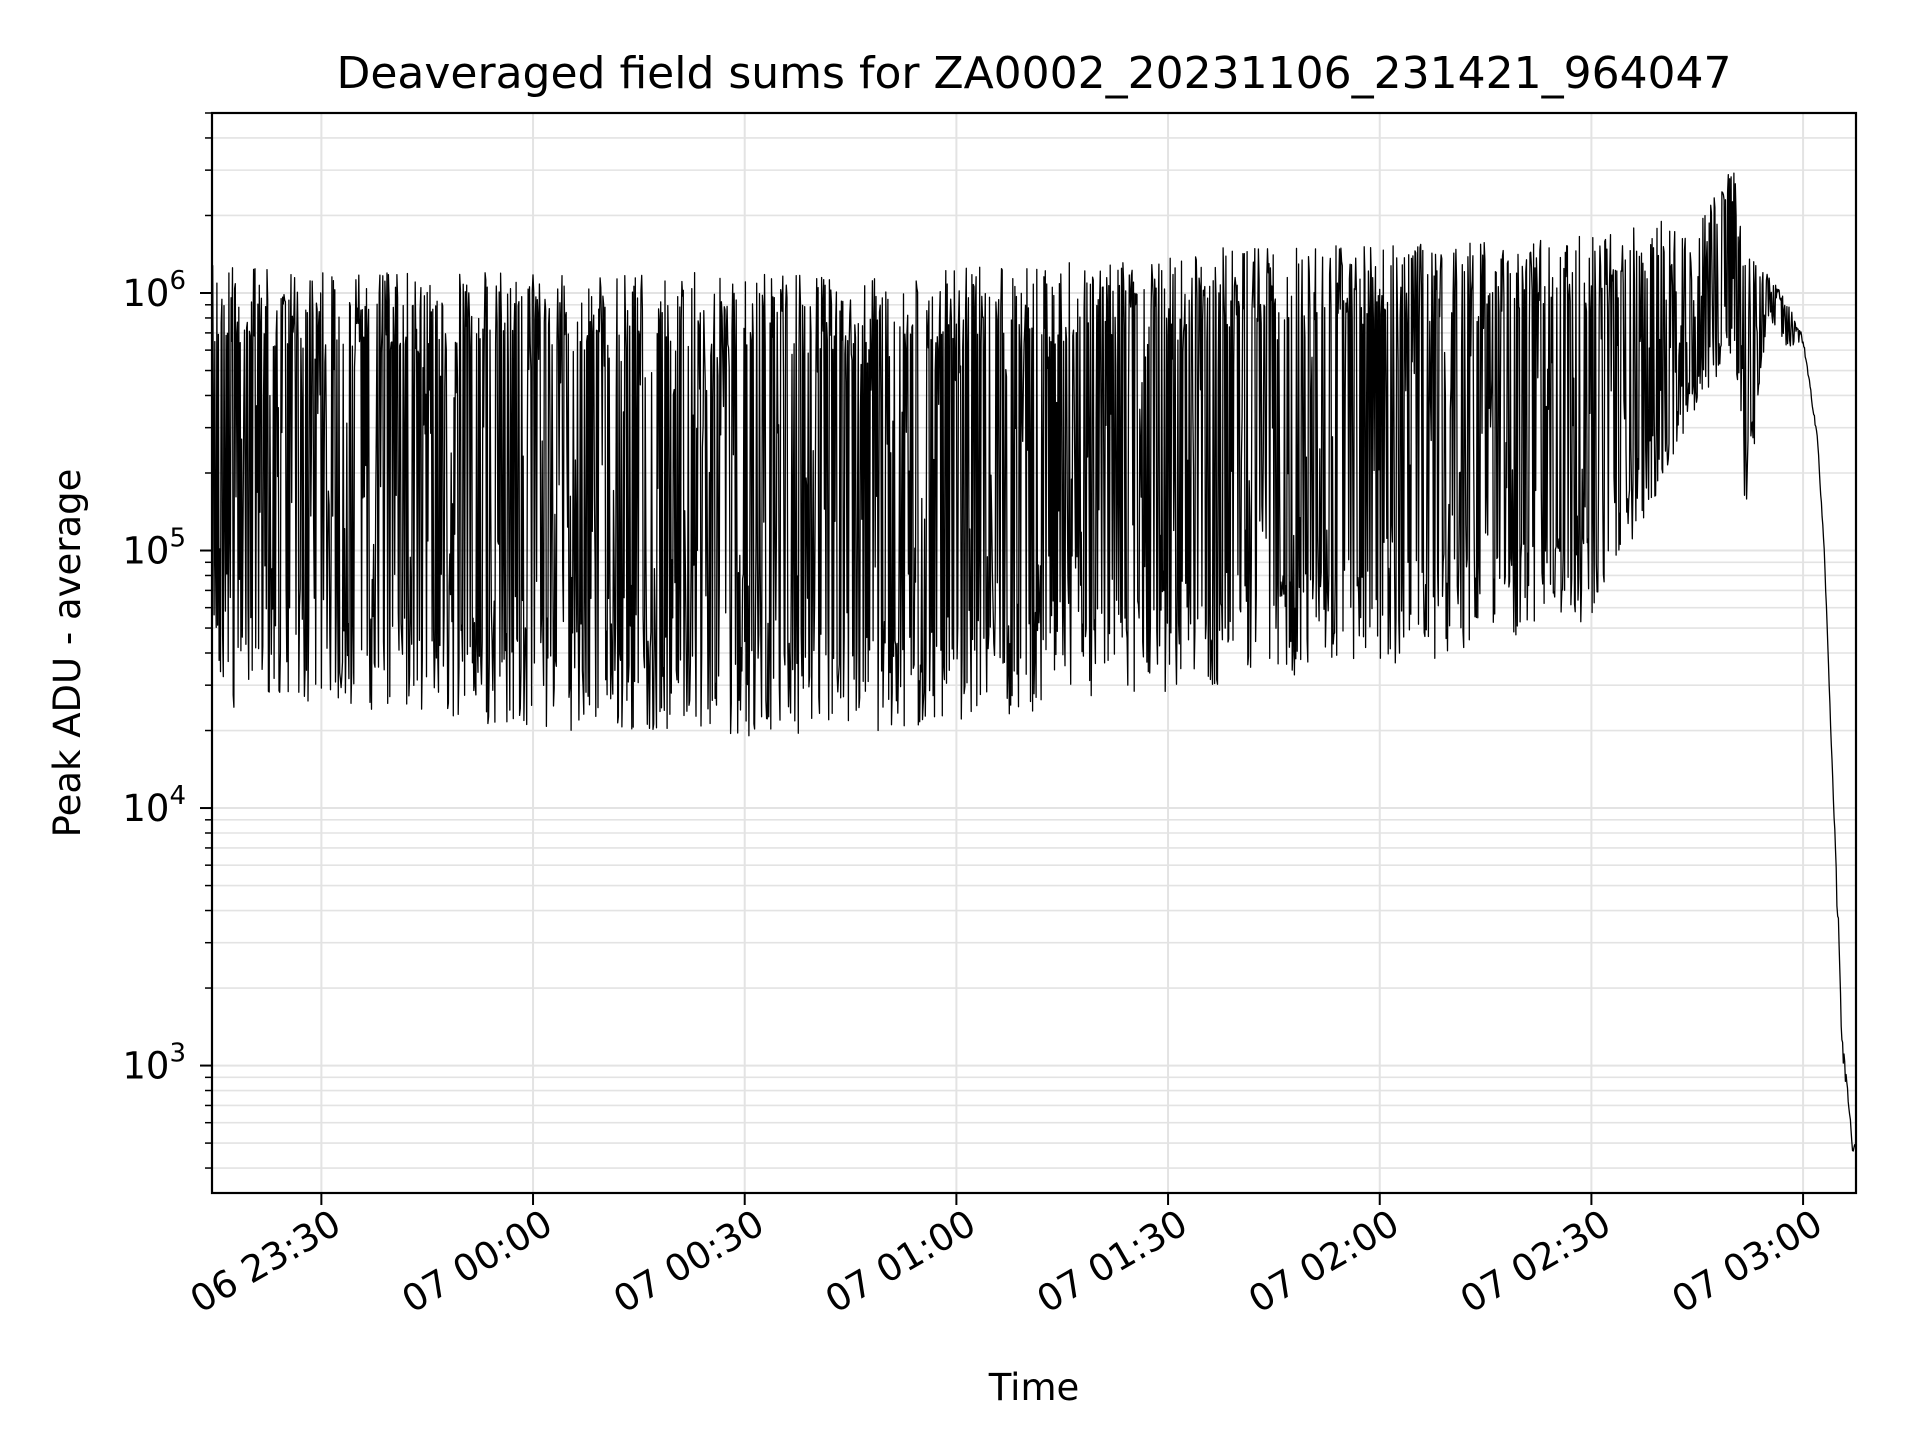 This screenshot has height=1440, width=1920. What do you see at coordinates (1535, 1262) in the screenshot?
I see `x-tick-label: 07 02:30` at bounding box center [1535, 1262].